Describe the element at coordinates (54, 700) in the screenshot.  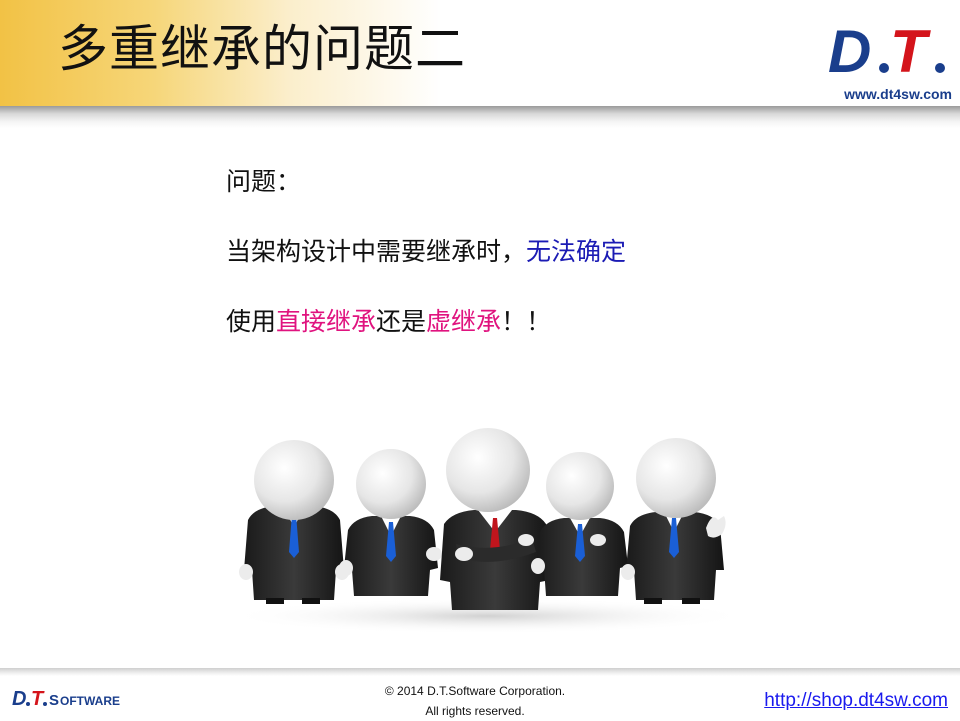
I see `svg-text: S` at that location.